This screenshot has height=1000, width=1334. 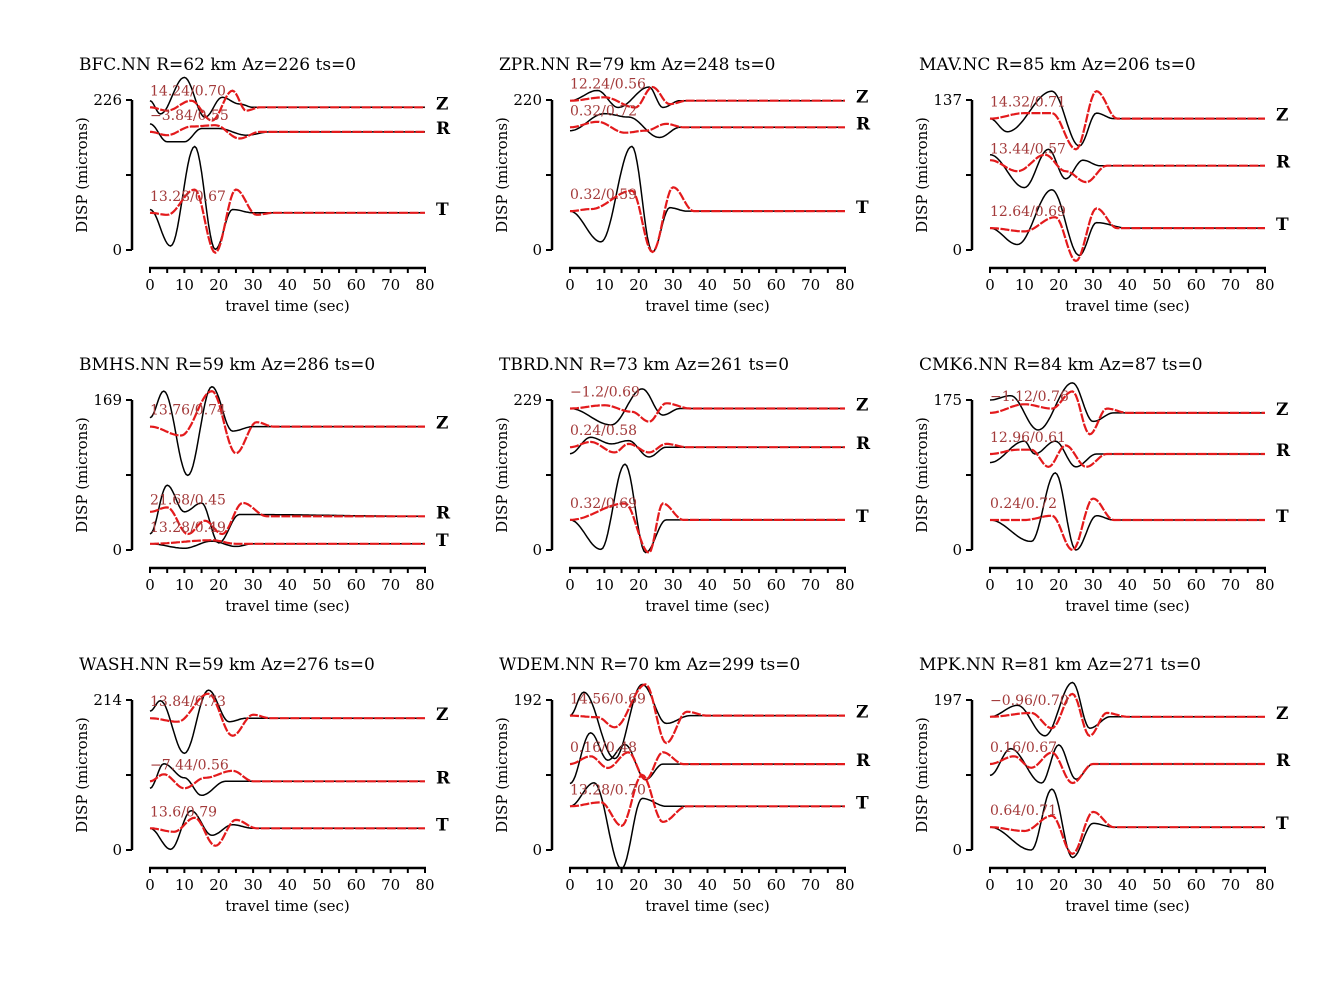 I want to click on trace-r: 12.96/0.61 R, so click(x=1140, y=449).